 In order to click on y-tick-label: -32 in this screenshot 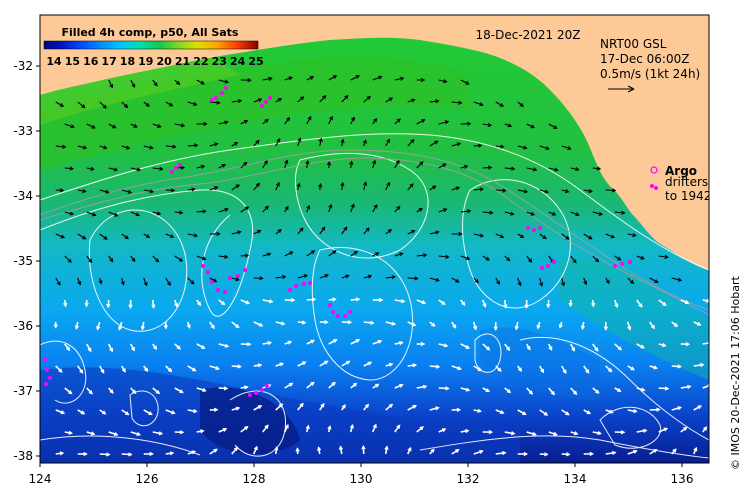, I will do `click(23, 66)`.